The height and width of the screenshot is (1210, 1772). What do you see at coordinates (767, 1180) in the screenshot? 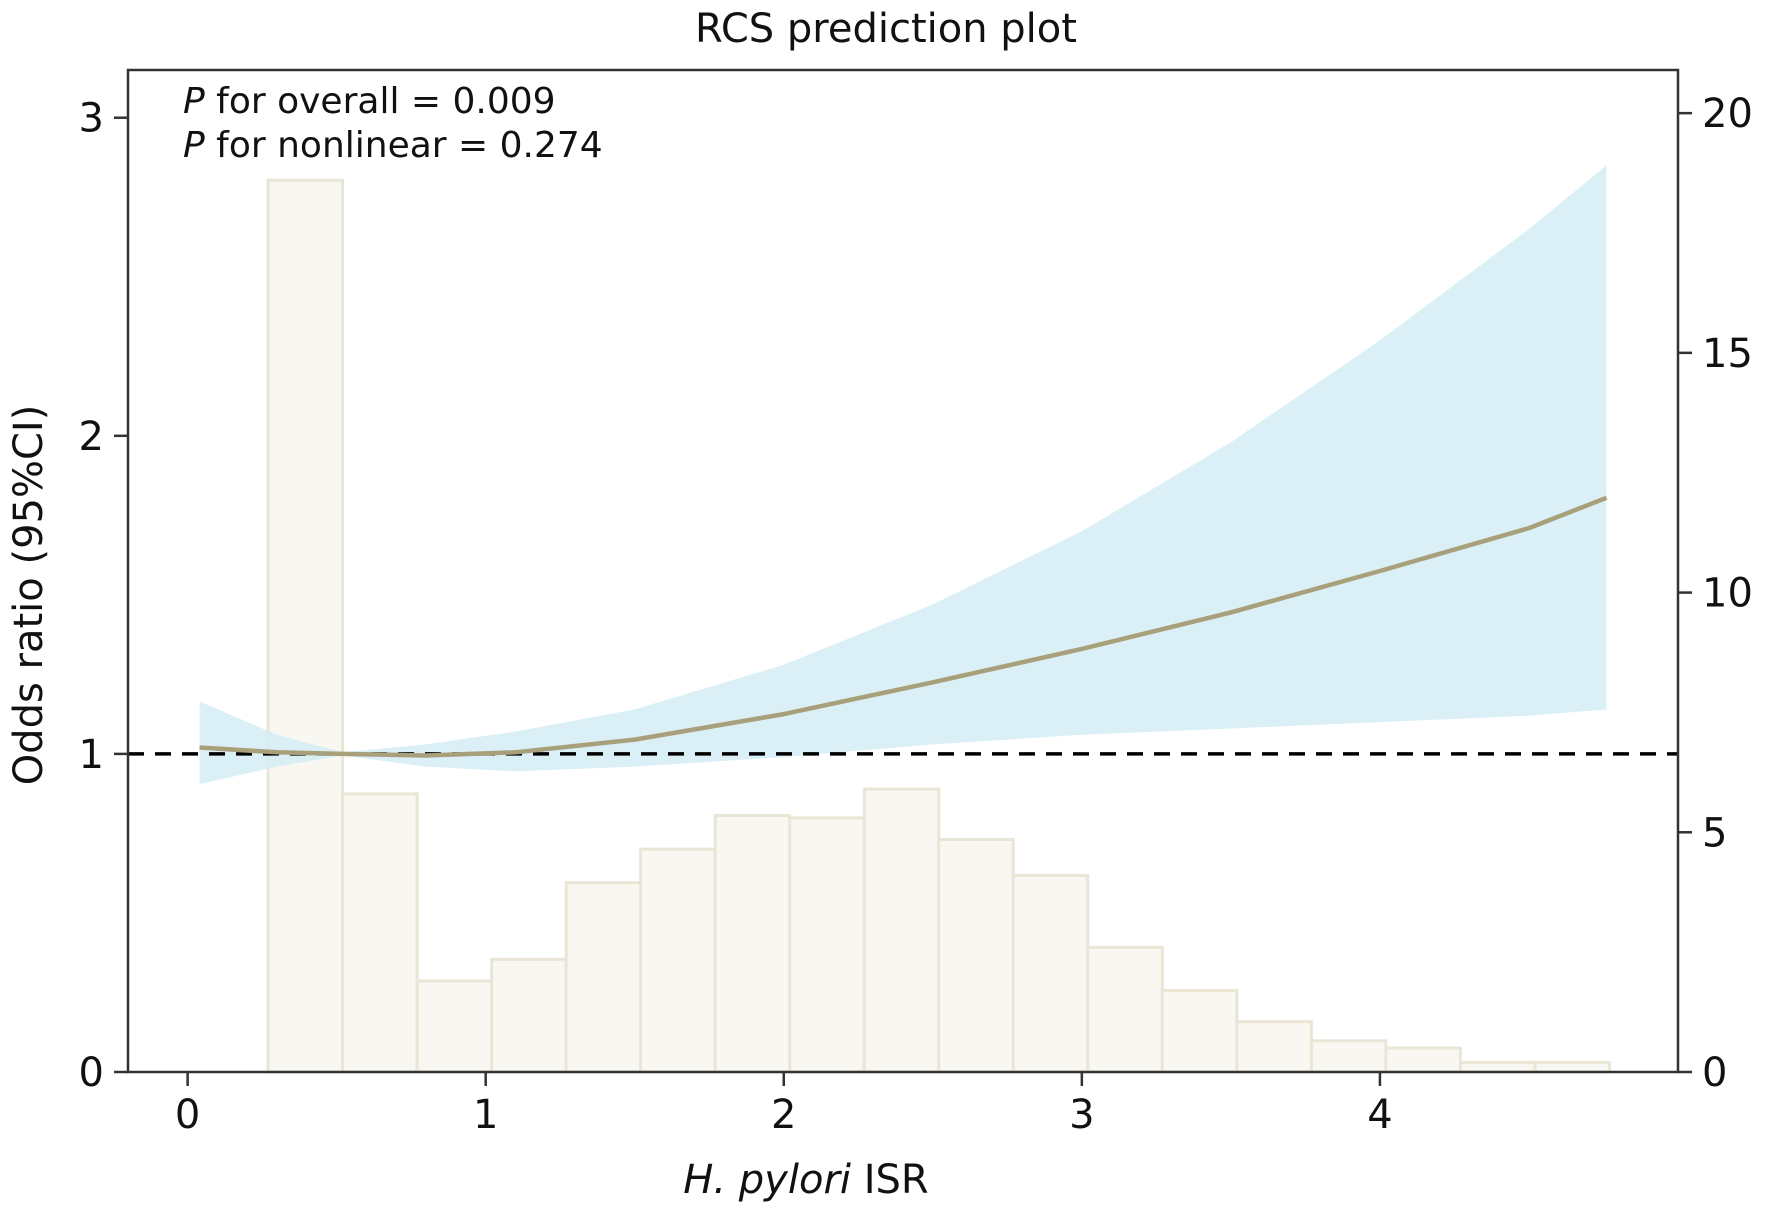
I see `x-axis-label-italic: H. pylori` at bounding box center [767, 1180].